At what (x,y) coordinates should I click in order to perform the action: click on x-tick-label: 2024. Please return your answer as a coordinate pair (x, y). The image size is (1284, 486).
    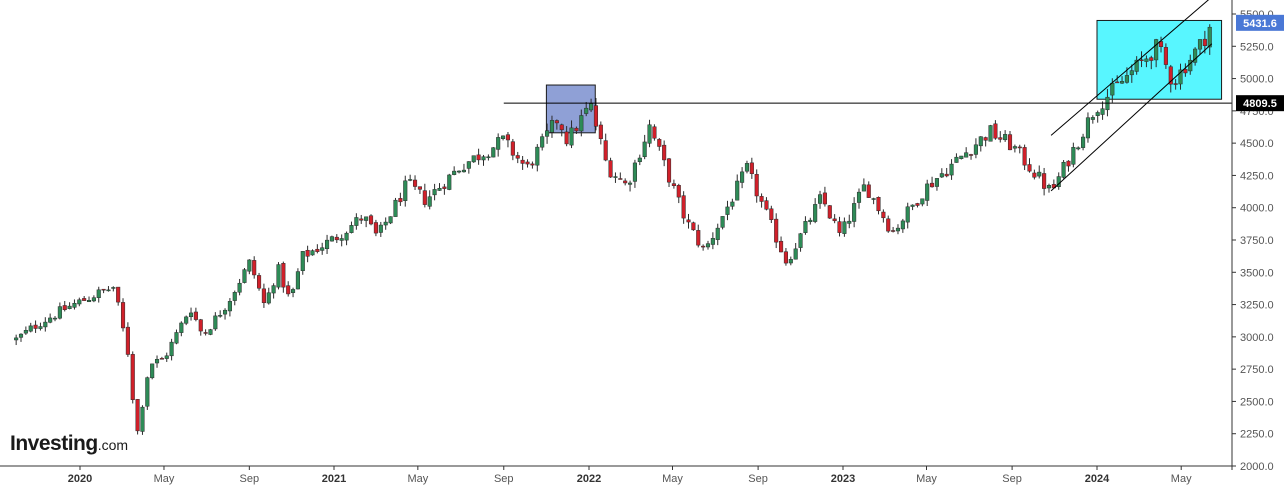
    Looking at the image, I should click on (1097, 479).